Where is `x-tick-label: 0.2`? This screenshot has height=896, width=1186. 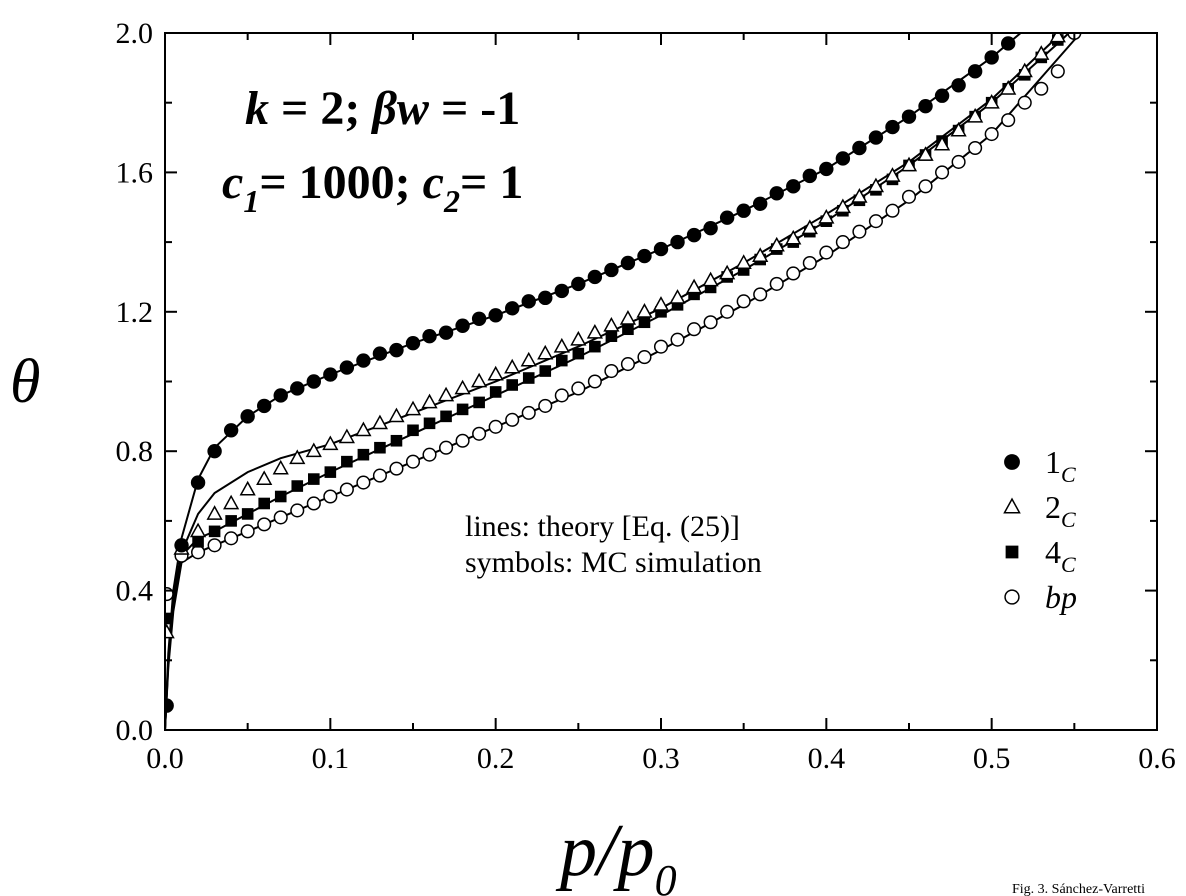 x-tick-label: 0.2 is located at coordinates (496, 758).